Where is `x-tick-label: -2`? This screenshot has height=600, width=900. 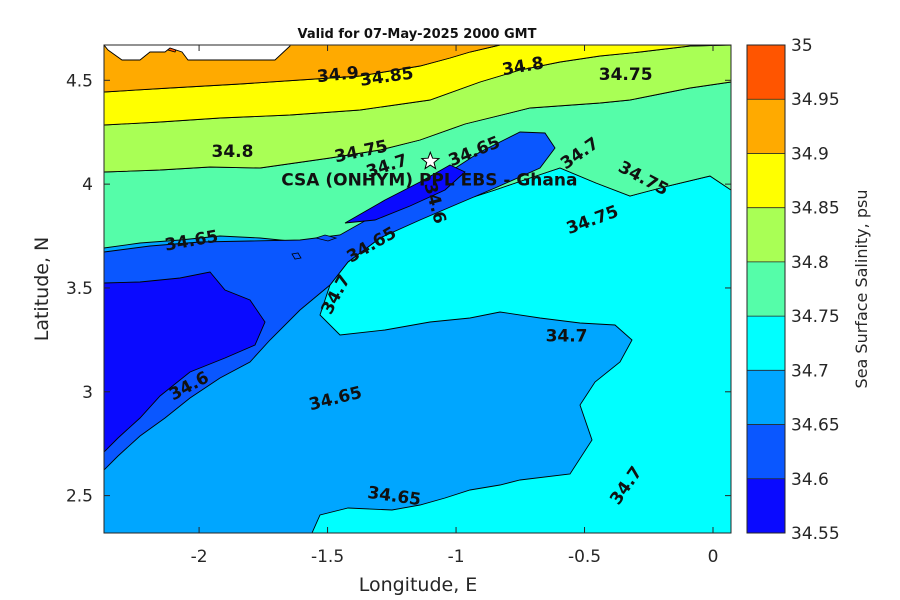
x-tick-label: -2 is located at coordinates (199, 557).